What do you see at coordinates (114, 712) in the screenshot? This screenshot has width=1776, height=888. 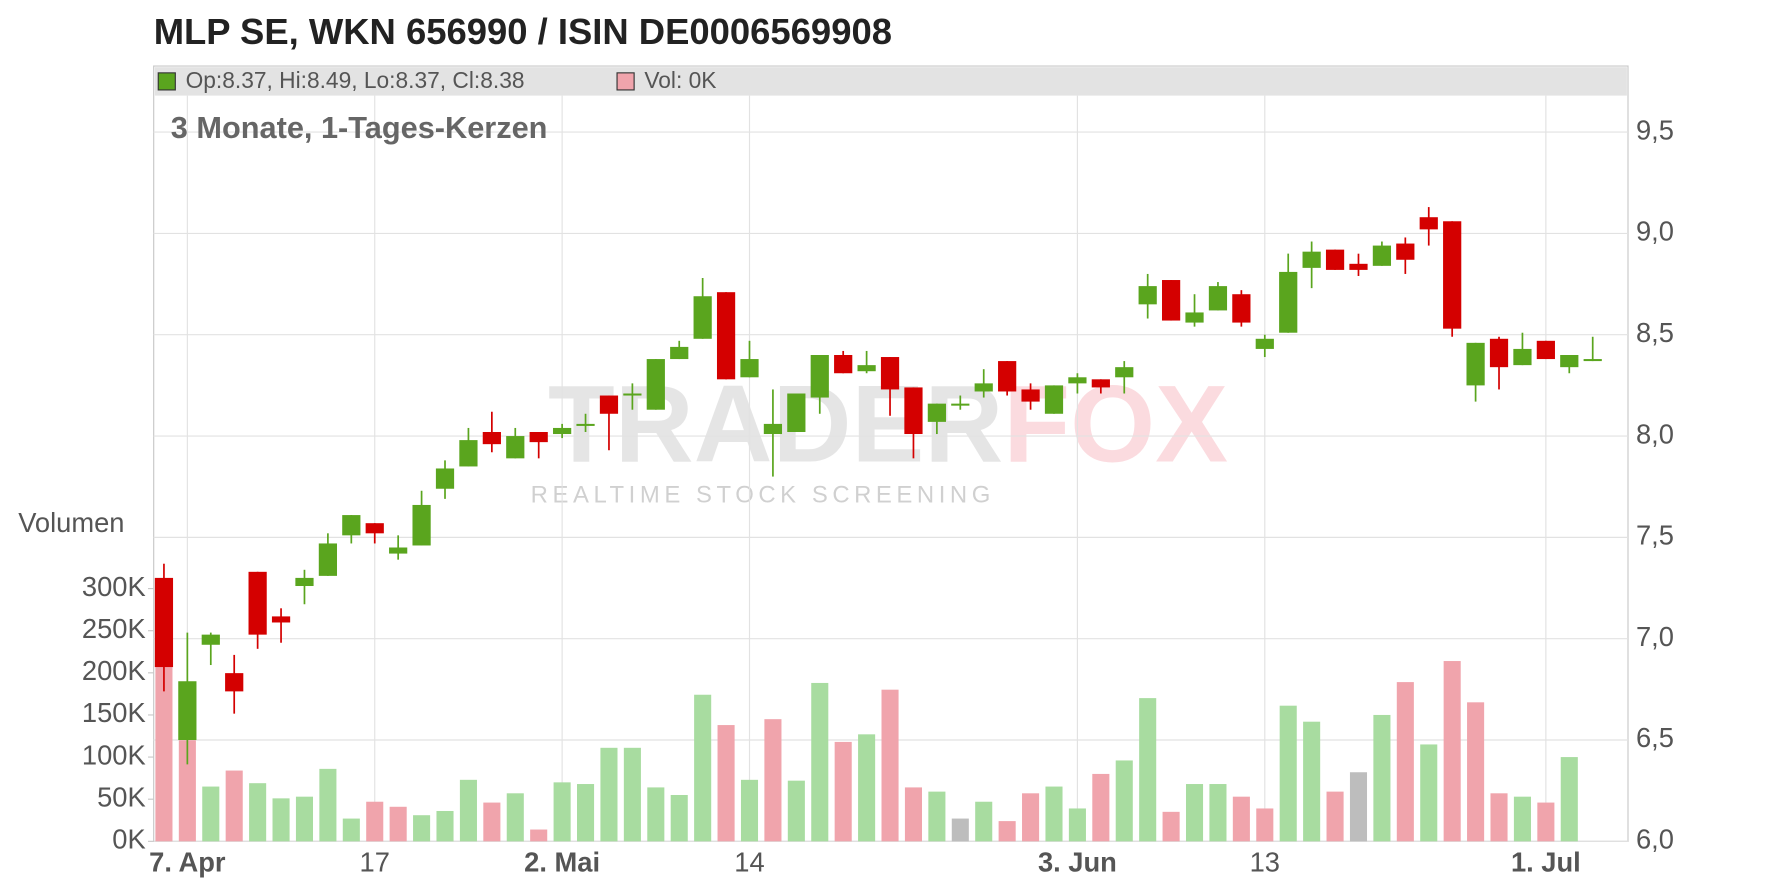 I see `volume-tick-label: 150K` at bounding box center [114, 712].